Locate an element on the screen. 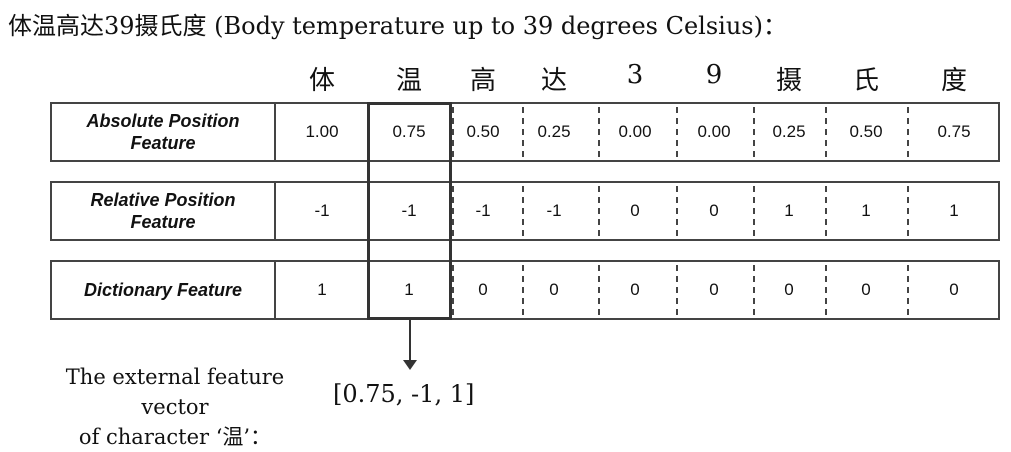  character-header-3: 高 is located at coordinates (482, 81).